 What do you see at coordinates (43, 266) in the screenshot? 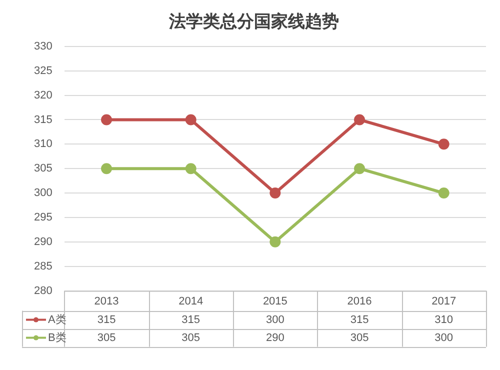
I see `y-tick-label: 285` at bounding box center [43, 266].